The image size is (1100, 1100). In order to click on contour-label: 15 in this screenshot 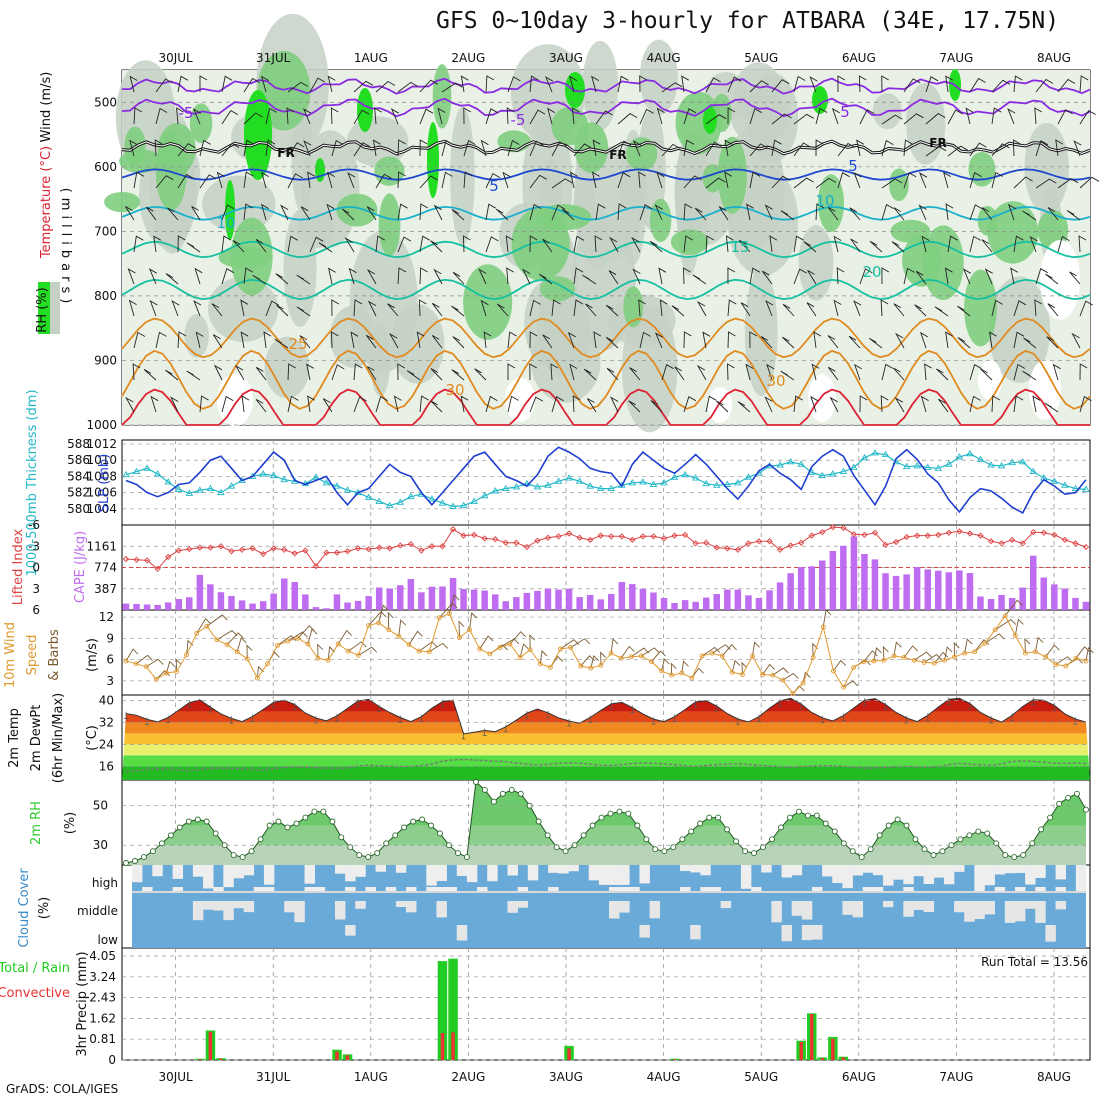, I will do `click(739, 247)`.